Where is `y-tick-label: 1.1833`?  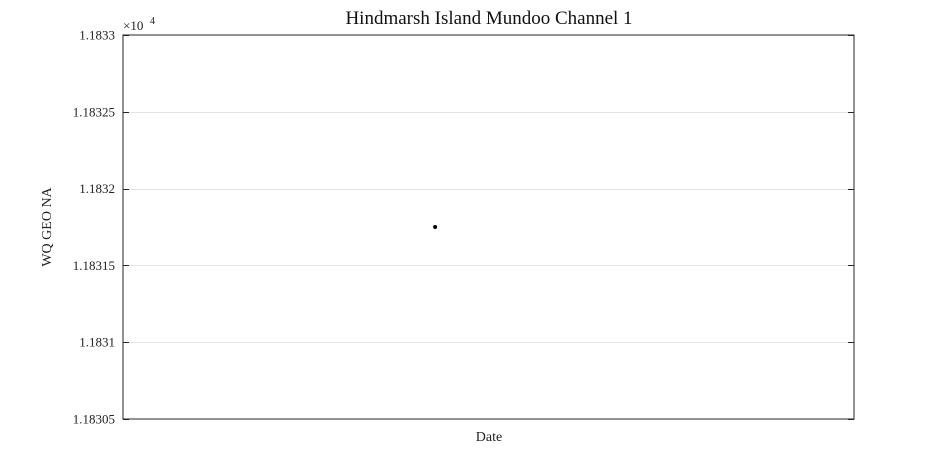
y-tick-label: 1.1833 is located at coordinates (97, 35).